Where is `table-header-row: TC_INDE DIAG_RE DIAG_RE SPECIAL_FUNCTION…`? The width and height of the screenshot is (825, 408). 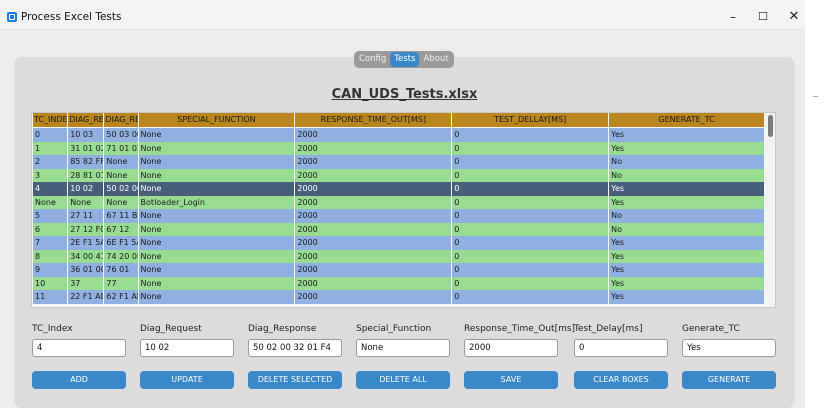
table-header-row: TC_INDE DIAG_RE DIAG_RE SPECIAL_FUNCTION… is located at coordinates (398, 120).